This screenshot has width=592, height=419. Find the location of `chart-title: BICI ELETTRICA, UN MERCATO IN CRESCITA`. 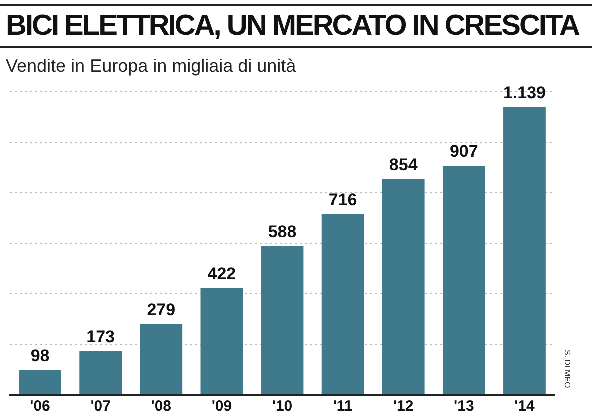

chart-title: BICI ELETTRICA, UN MERCATO IN CRESCITA is located at coordinates (296, 26).